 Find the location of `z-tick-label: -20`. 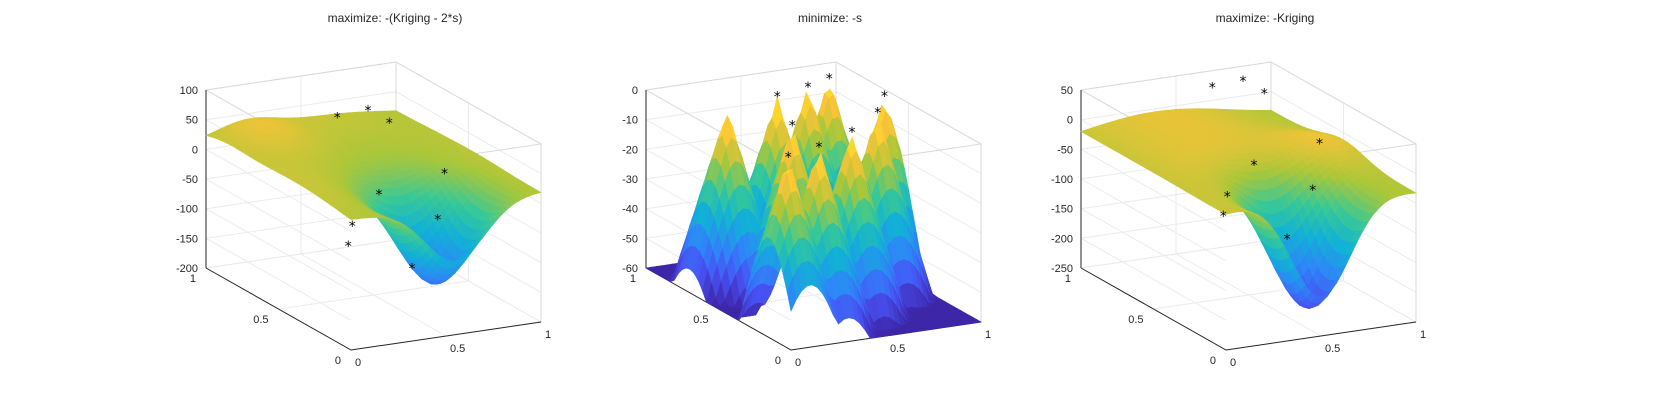

z-tick-label: -20 is located at coordinates (630, 150).